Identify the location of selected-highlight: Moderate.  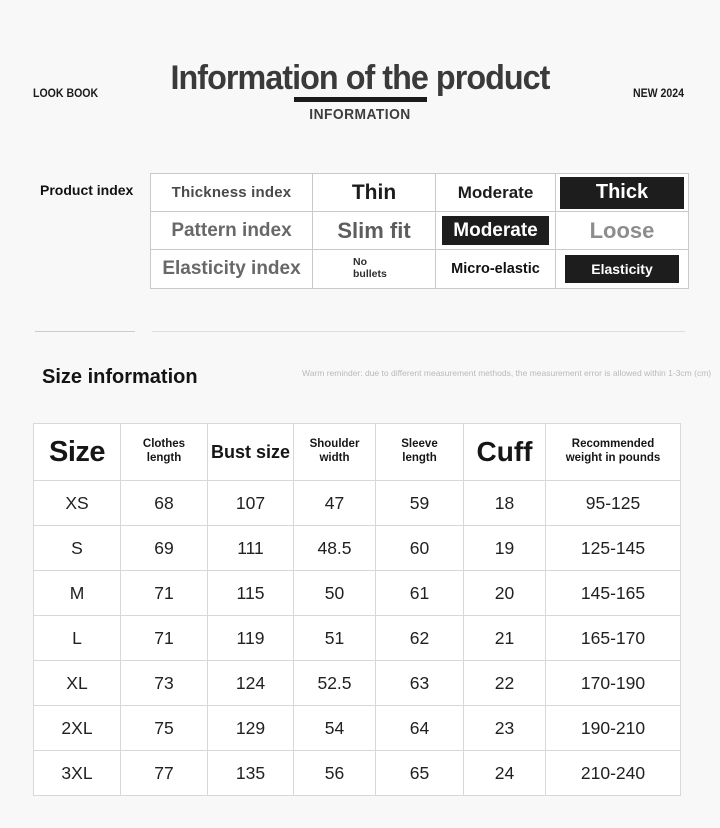
(495, 230).